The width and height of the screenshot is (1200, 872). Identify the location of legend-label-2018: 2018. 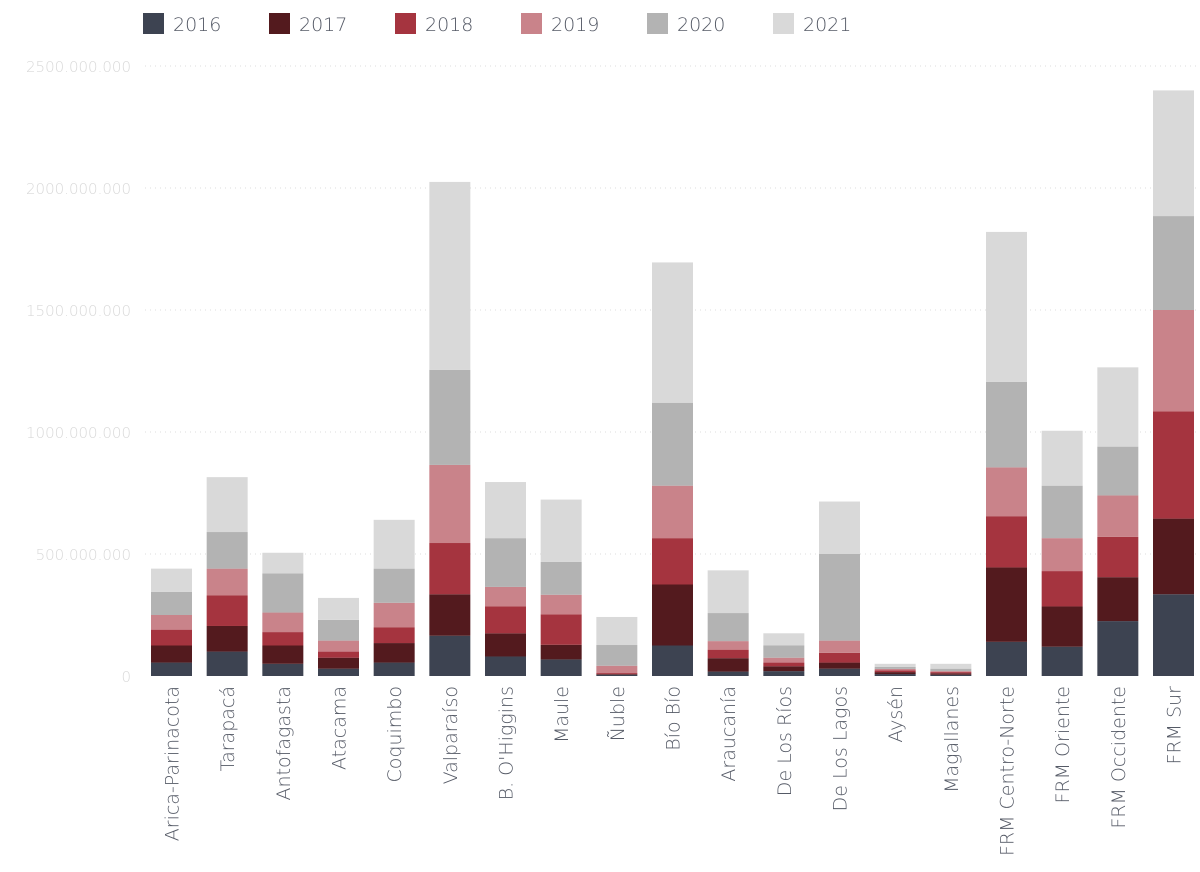
(449, 25).